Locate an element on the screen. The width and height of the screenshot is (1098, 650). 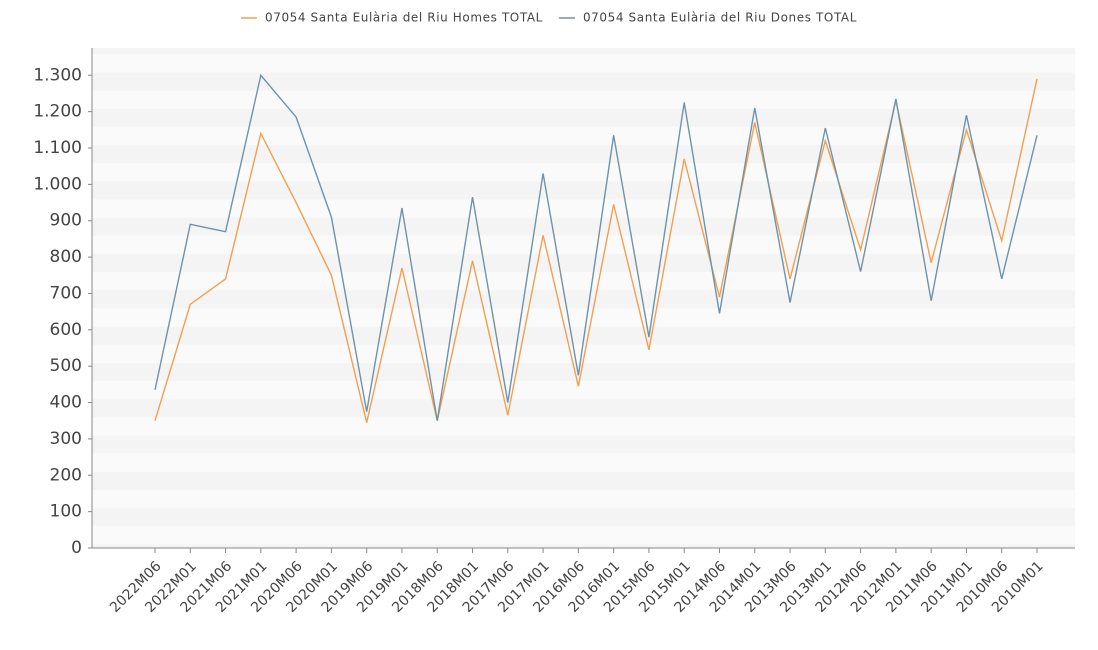
y-tick-label: 900 is located at coordinates (66, 221).